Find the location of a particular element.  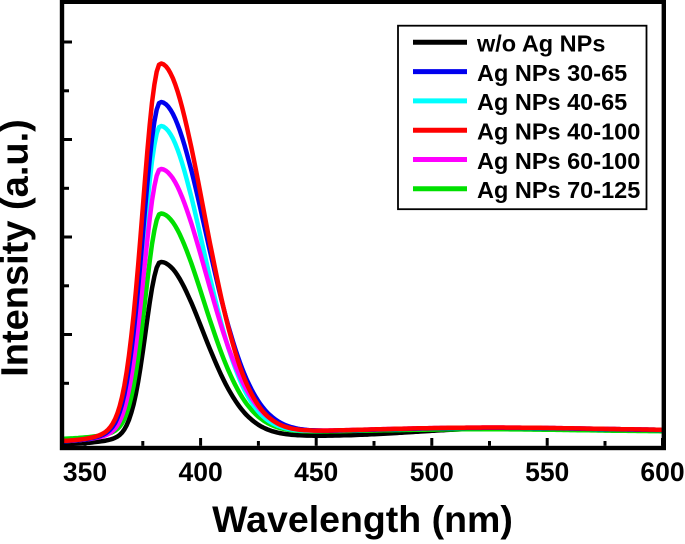

svg-text: 600 is located at coordinates (662, 472).